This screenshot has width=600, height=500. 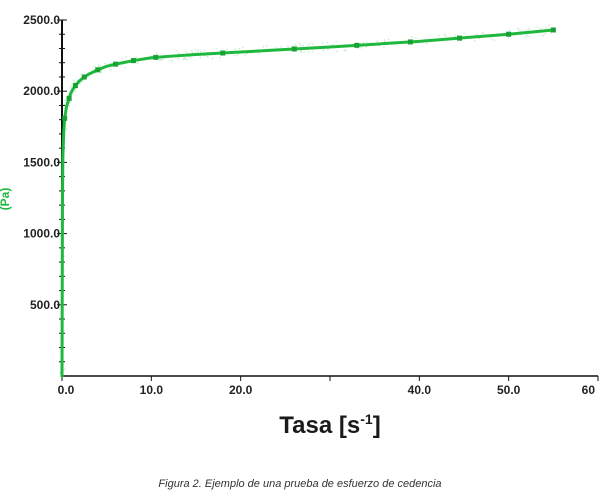 What do you see at coordinates (152, 390) in the screenshot?
I see `x-tick-label: 10.0` at bounding box center [152, 390].